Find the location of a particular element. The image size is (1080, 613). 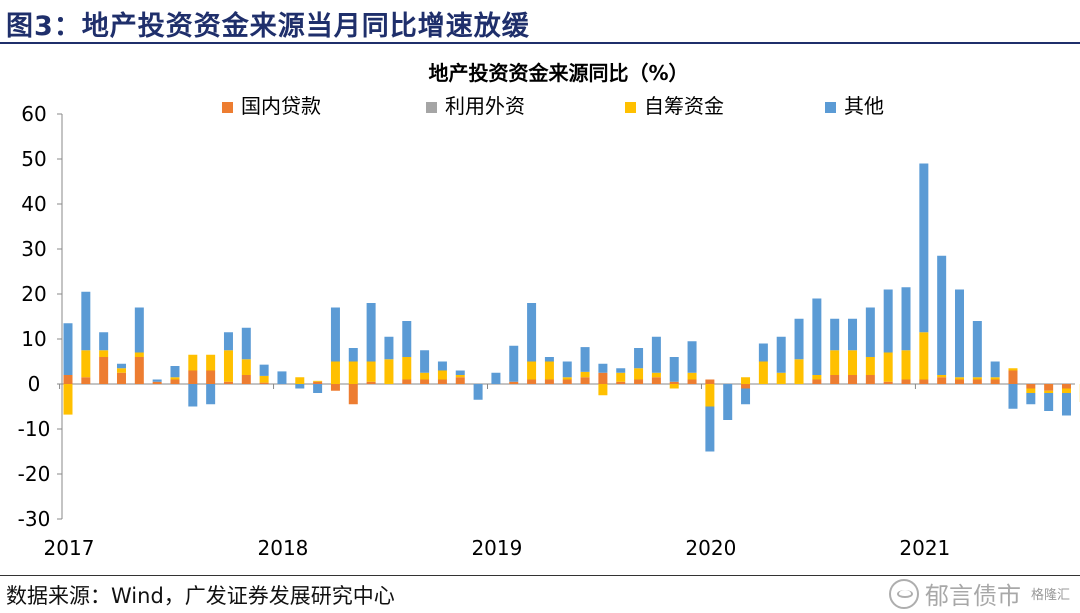

legend-label: 利用外资 is located at coordinates (485, 106).